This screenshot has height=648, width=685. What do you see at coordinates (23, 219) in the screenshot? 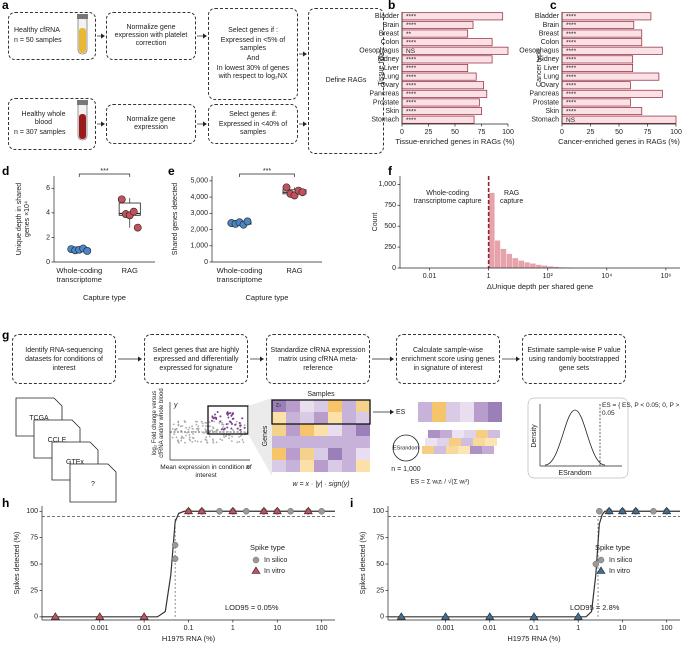
I see `y-axis-label: Unique depth in shared genes ×10⁴` at bounding box center [23, 219].